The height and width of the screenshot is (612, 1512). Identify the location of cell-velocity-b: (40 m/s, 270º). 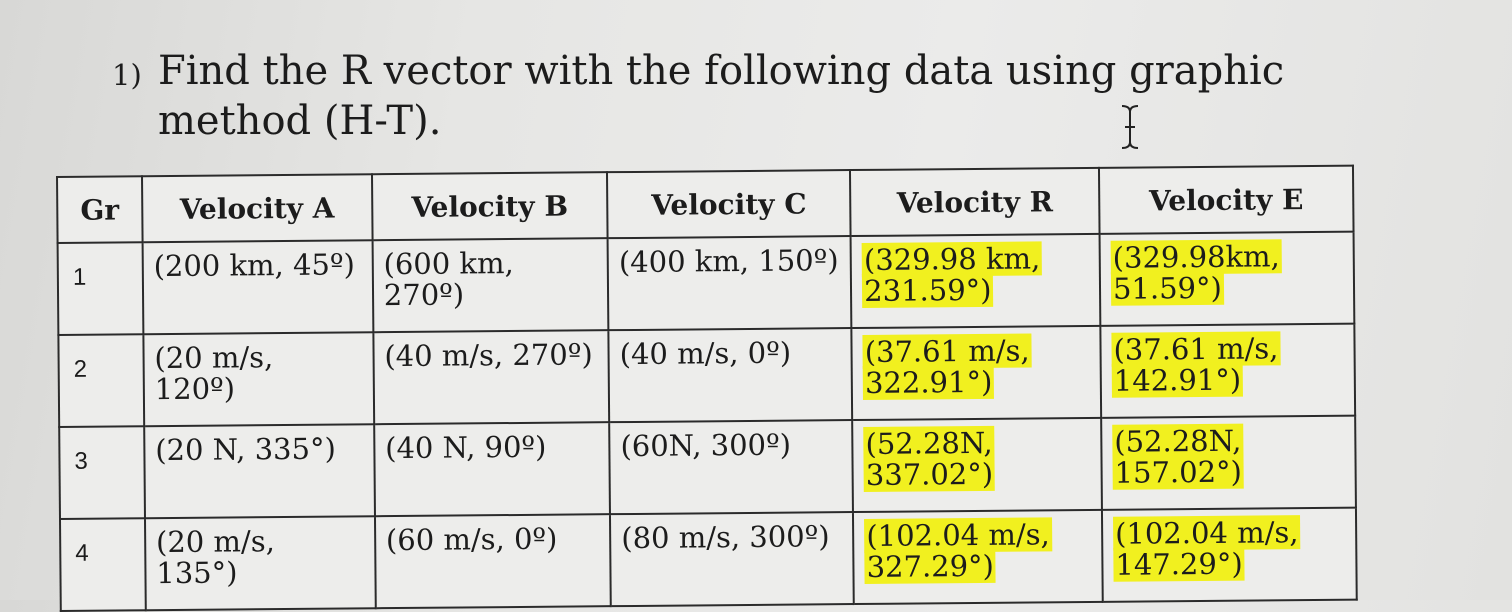
(491, 377).